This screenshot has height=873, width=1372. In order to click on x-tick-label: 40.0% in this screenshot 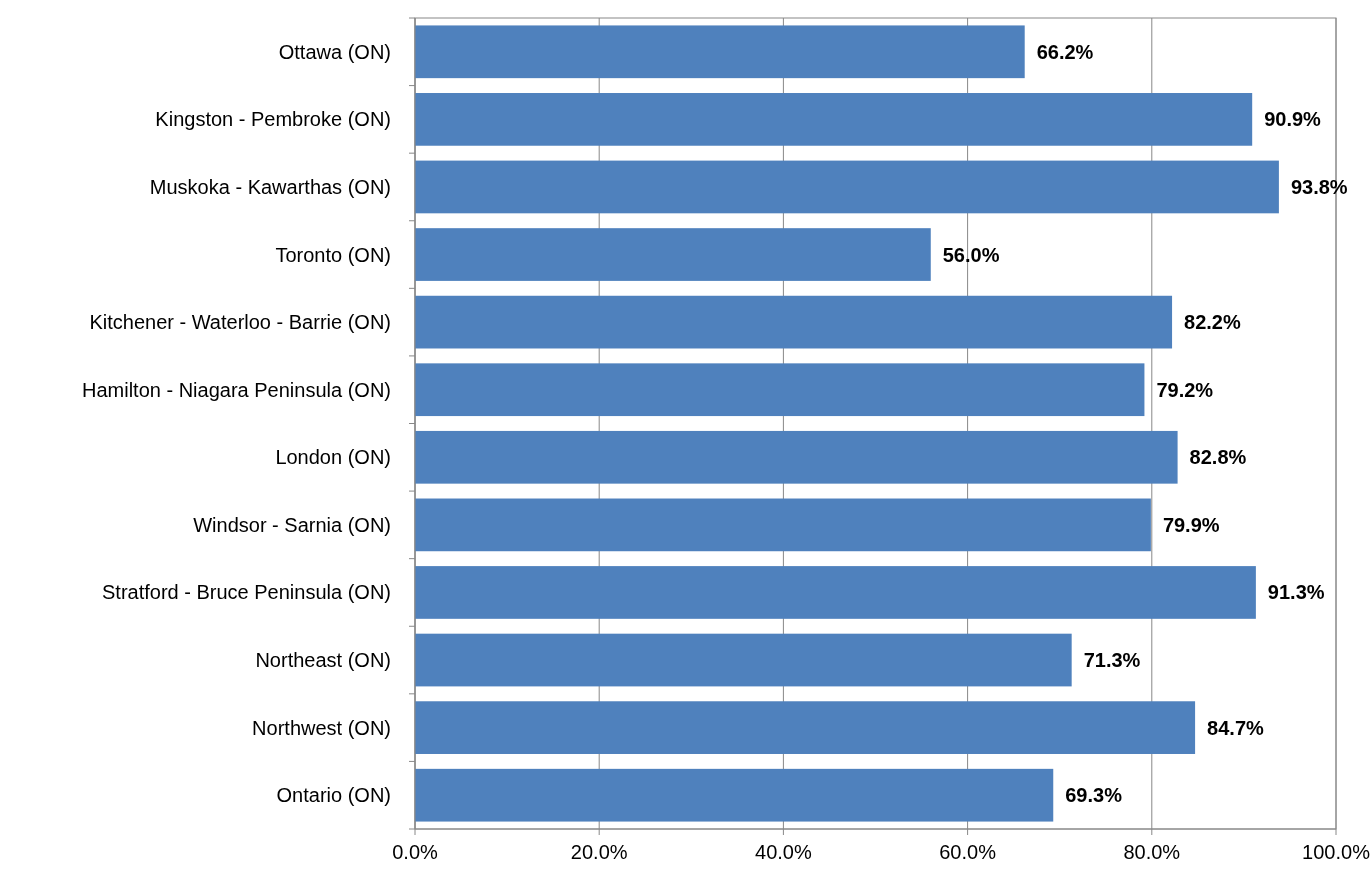, I will do `click(783, 852)`.